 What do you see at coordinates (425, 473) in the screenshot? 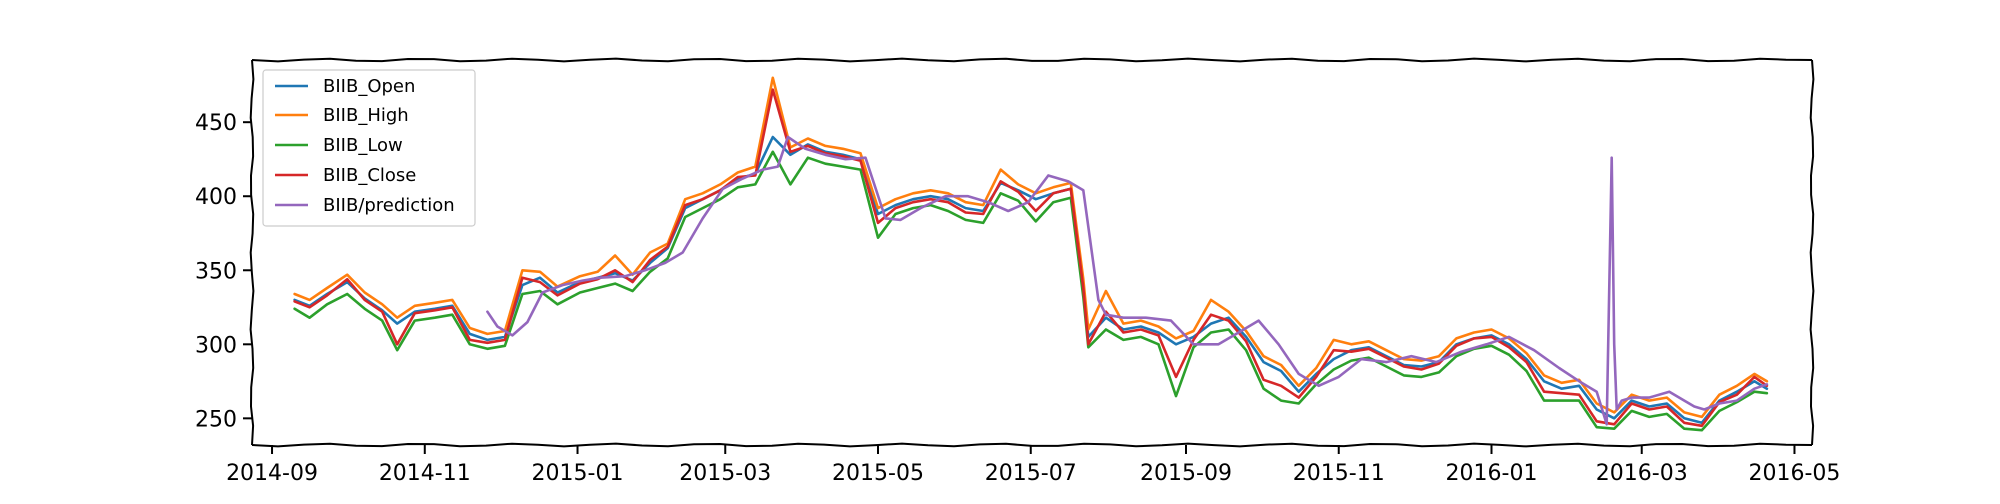
I see `x-tick-label: 2014-11` at bounding box center [425, 473].